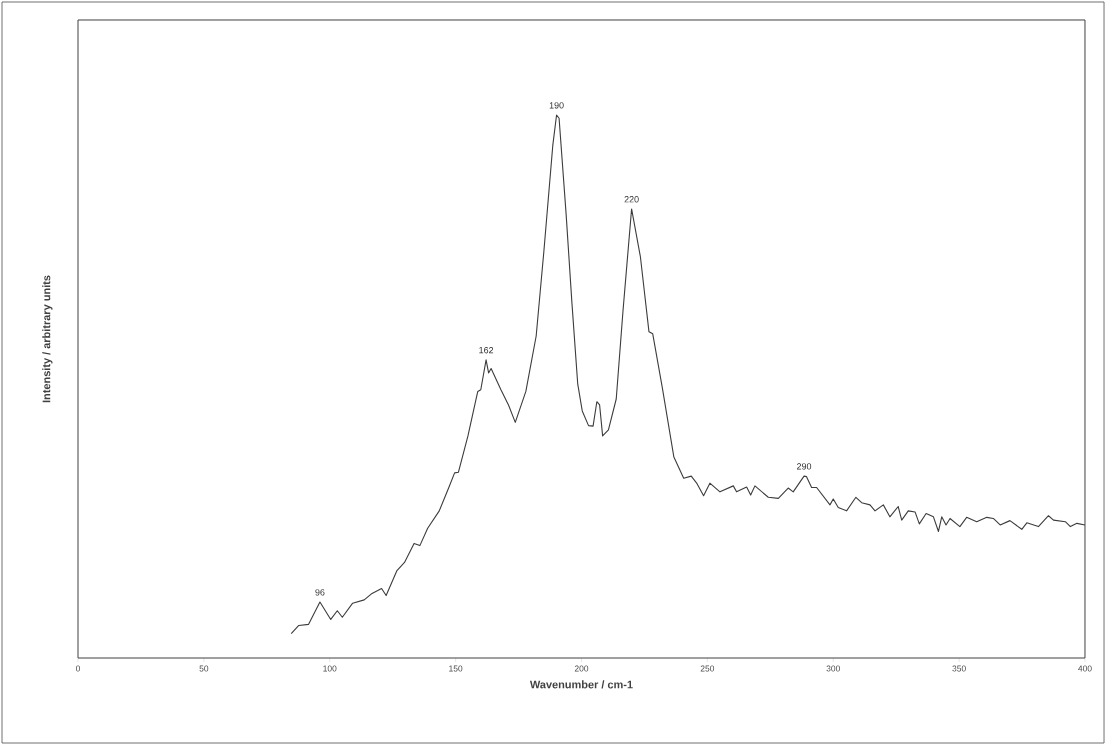  I want to click on x-tick-label: 50, so click(204, 668).